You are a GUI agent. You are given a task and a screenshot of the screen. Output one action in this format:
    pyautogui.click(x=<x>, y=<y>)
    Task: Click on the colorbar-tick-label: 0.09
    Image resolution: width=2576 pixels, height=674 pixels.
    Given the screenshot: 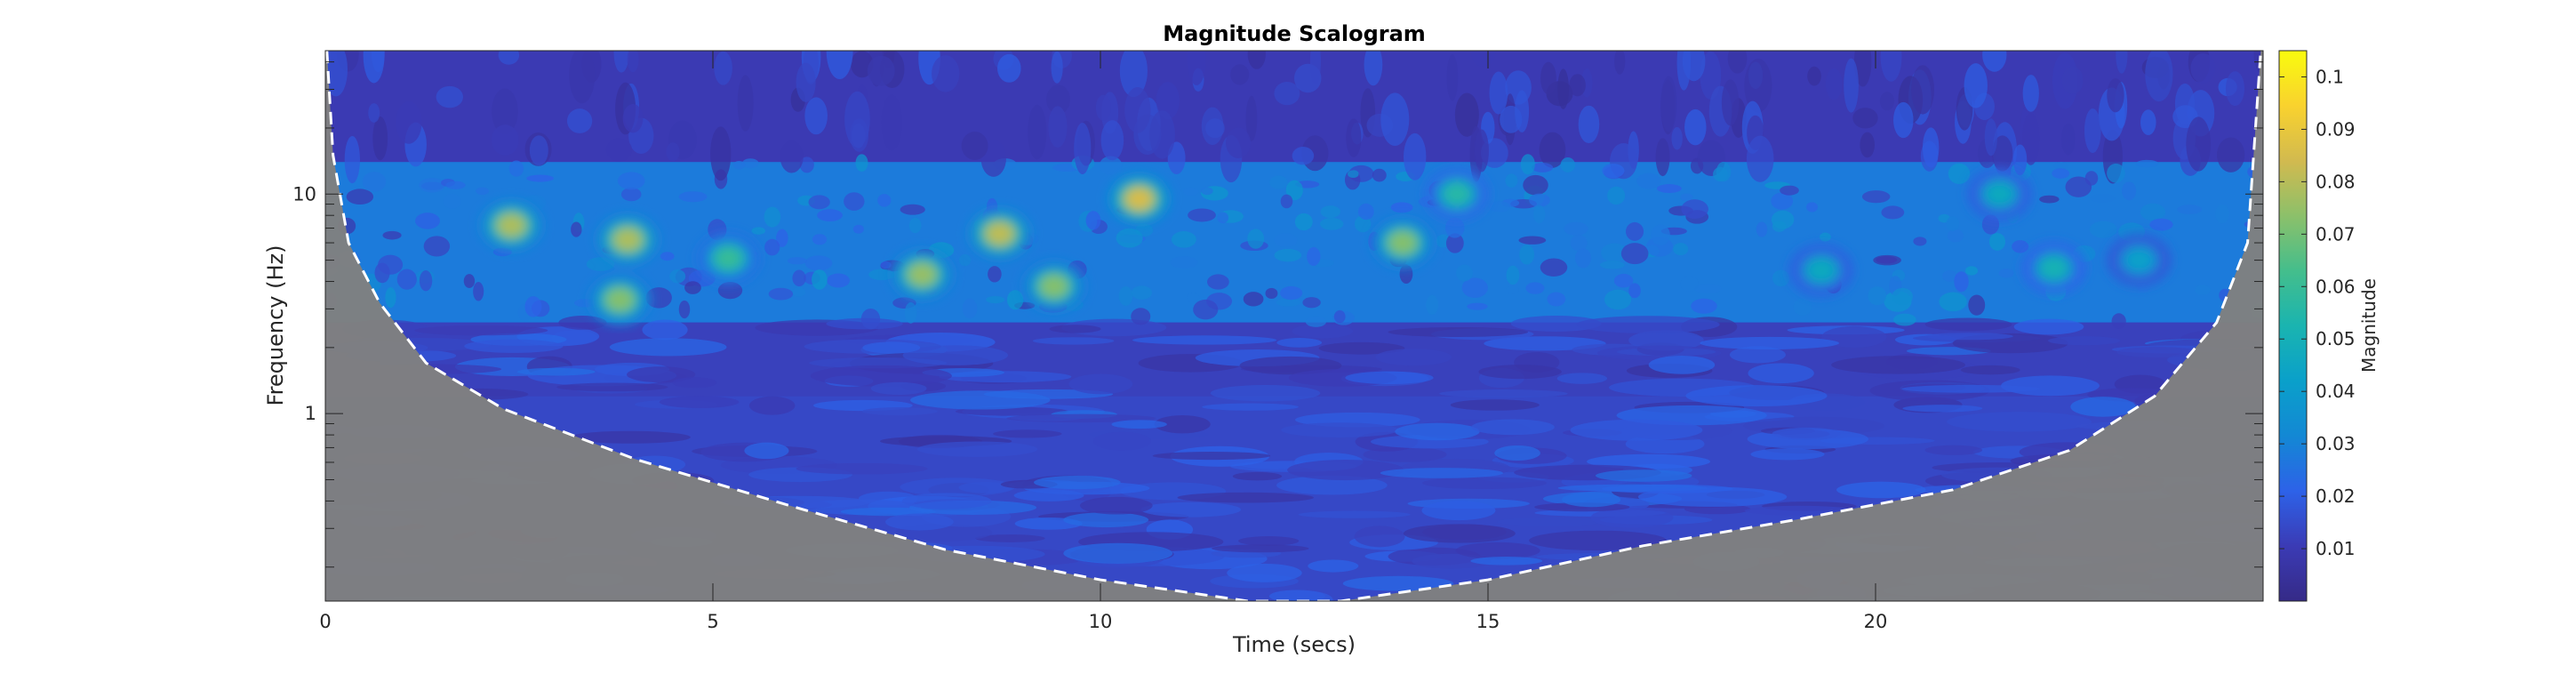 What is the action you would take?
    pyautogui.click(x=2336, y=129)
    